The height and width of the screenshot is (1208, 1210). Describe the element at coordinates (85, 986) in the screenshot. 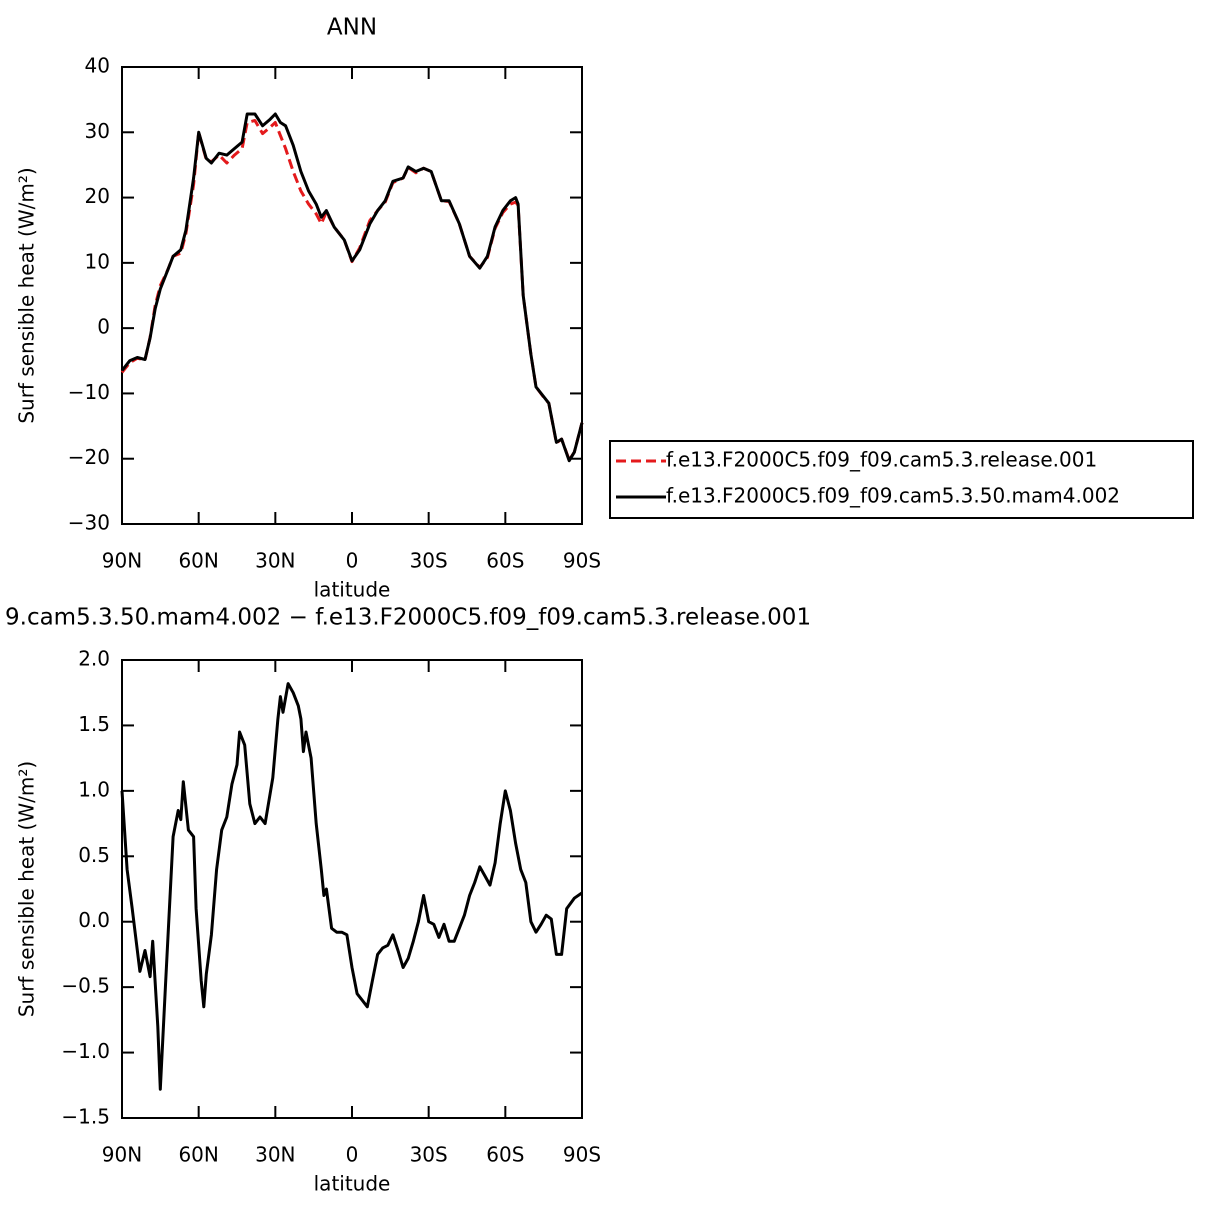

I see `y-tick-label: −0.5` at that location.